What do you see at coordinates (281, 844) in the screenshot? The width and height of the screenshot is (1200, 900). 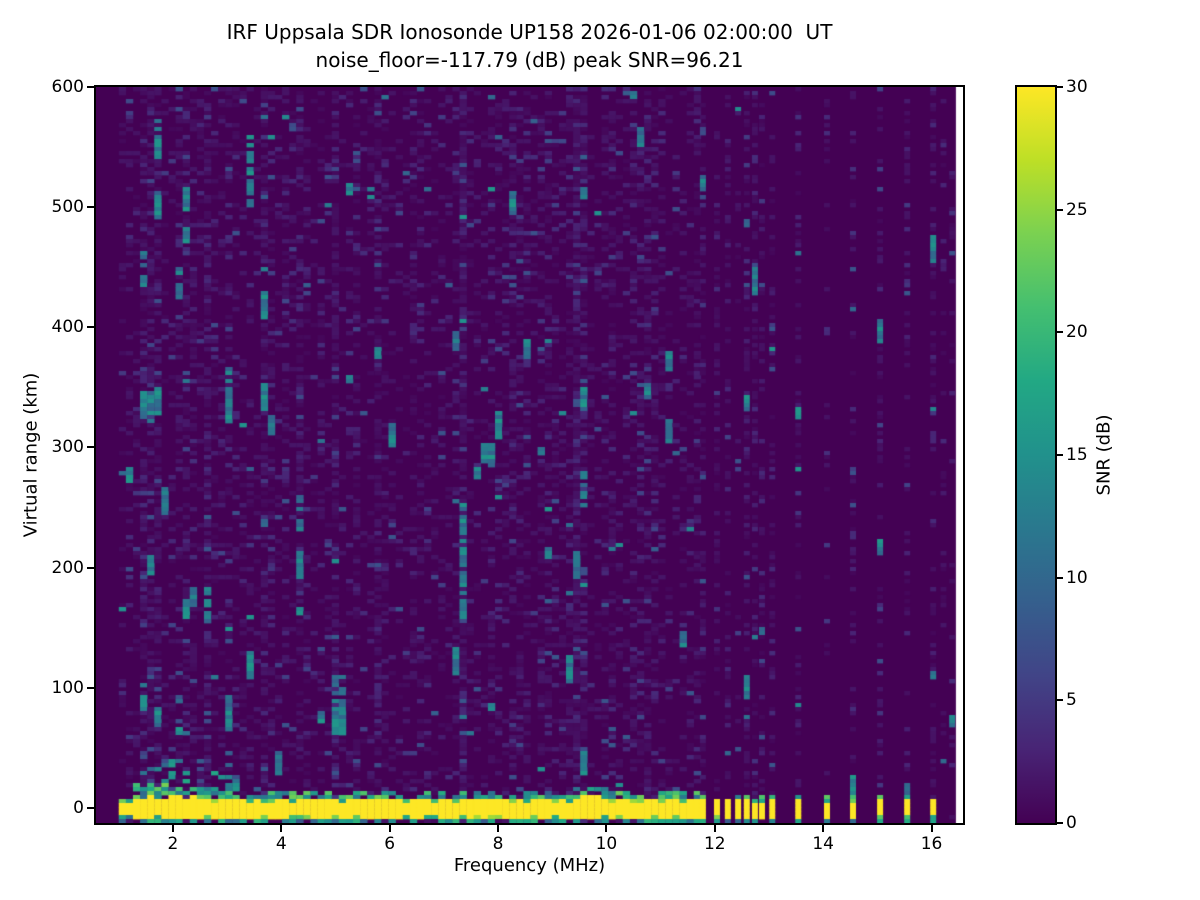 I see `x-tick-label: 4` at bounding box center [281, 844].